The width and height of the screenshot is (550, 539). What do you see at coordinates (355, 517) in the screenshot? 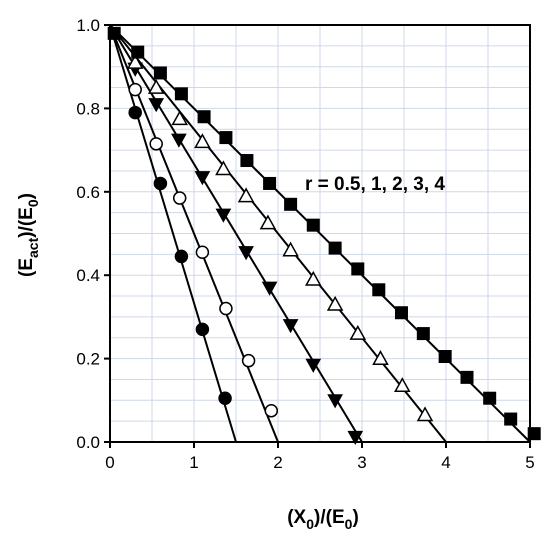
I see `x-axis-title-part: )` at bounding box center [355, 517].